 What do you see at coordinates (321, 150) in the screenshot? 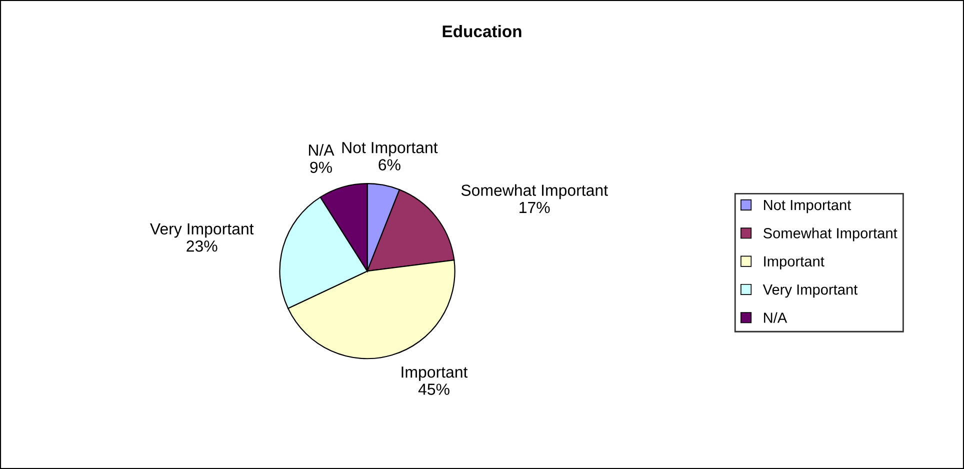
I see `slice-label: N/A` at bounding box center [321, 150].